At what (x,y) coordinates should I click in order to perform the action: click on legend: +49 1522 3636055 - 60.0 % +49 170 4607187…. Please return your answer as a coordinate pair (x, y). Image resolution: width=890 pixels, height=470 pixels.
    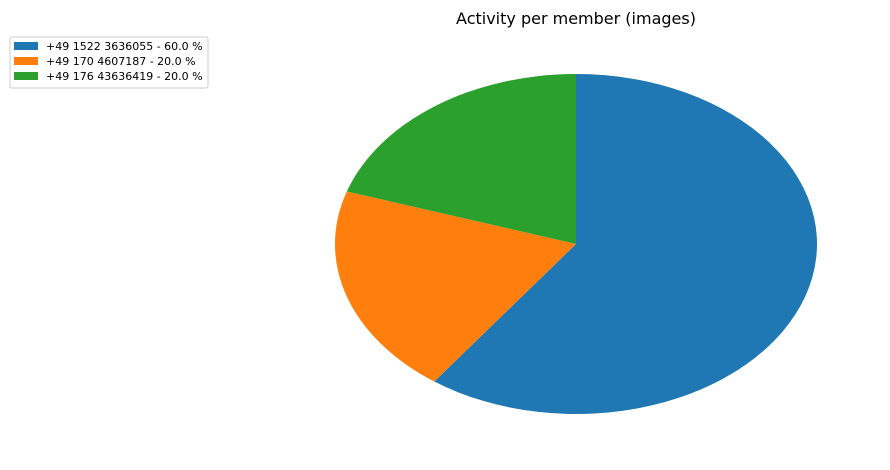
    Looking at the image, I should click on (109, 62).